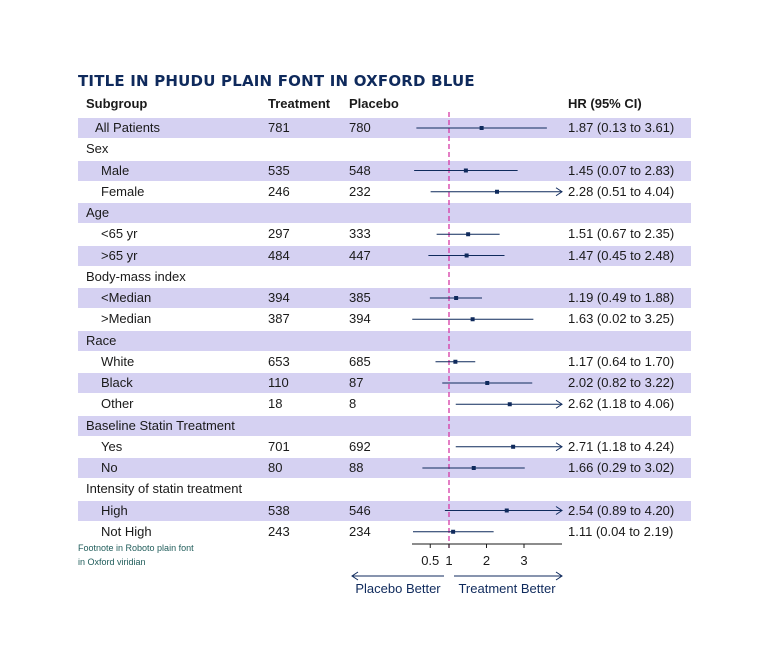 This screenshot has height=672, width=768. Describe the element at coordinates (621, 404) in the screenshot. I see `hazard-ratio-text: 2.62 (1.18 to 4.06)` at that location.